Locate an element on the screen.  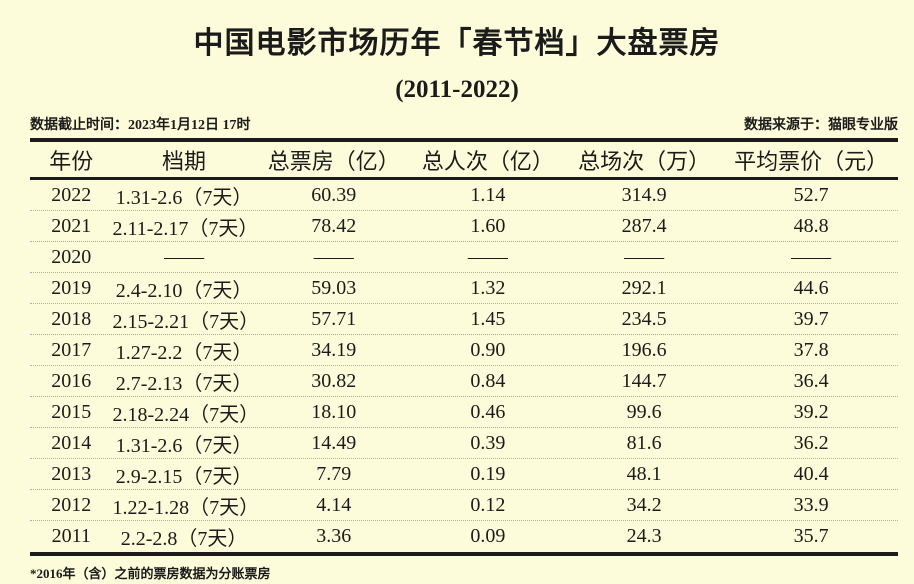
table-cell: 2.2-2.8（7天） is located at coordinates (184, 539).